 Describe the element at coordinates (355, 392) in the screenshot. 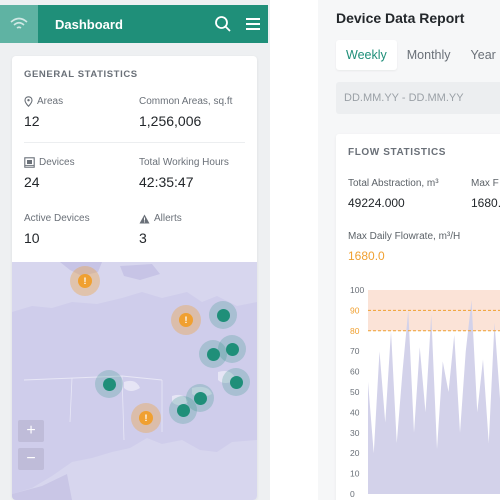

I see `y-tick-label: 50` at that location.